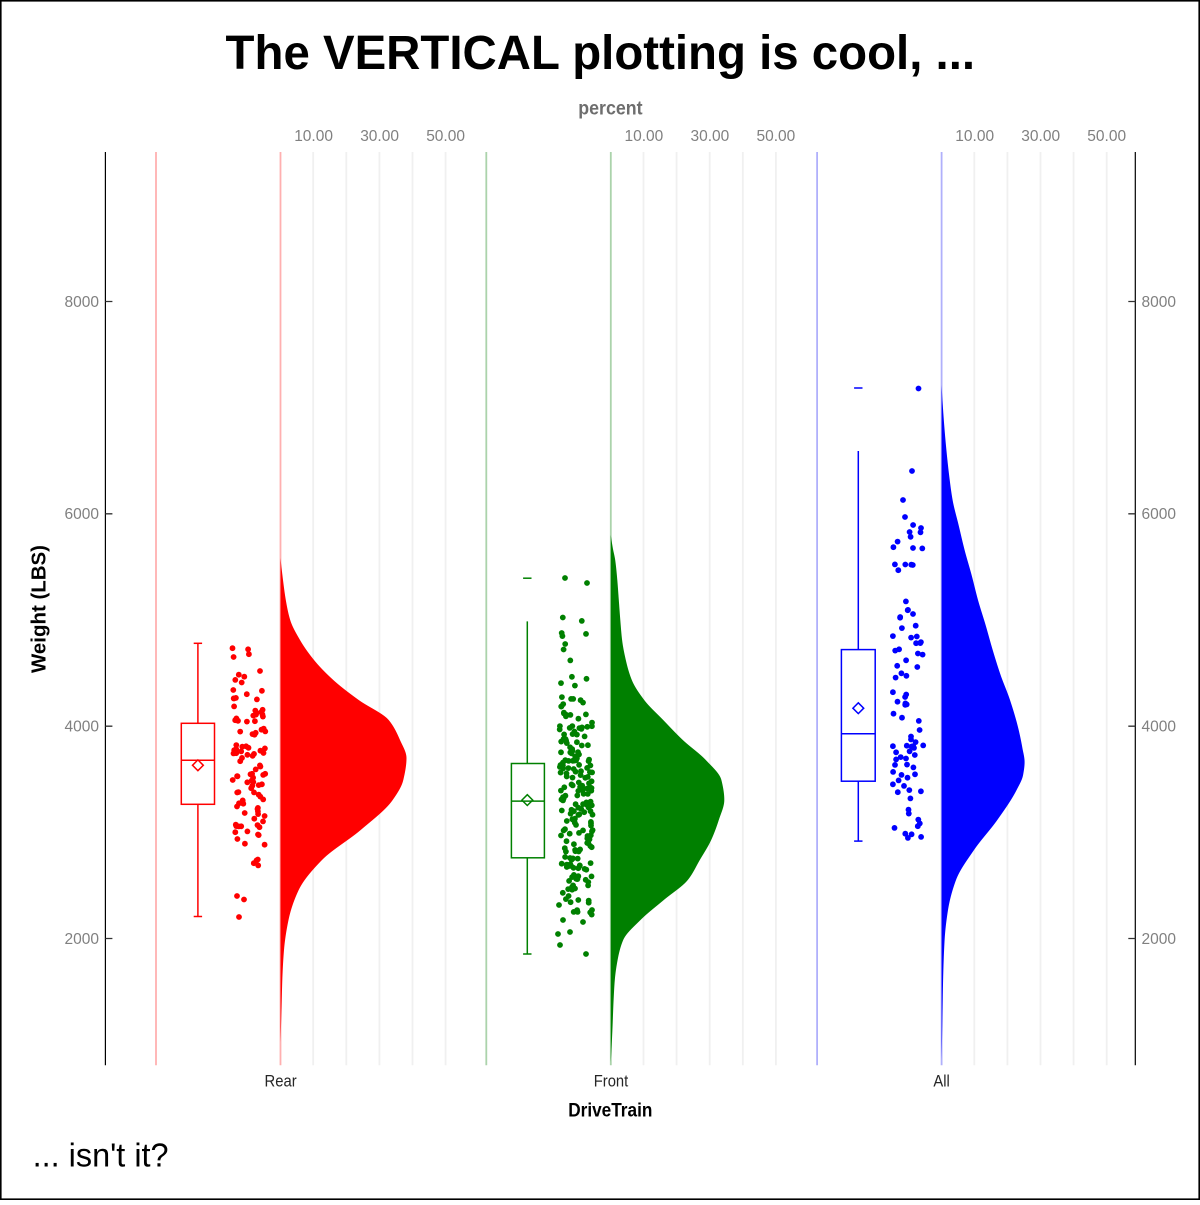 The height and width of the screenshot is (1205, 1200). I want to click on svg-text: The VERTICAL plotting is cool,, so click(601, 53).